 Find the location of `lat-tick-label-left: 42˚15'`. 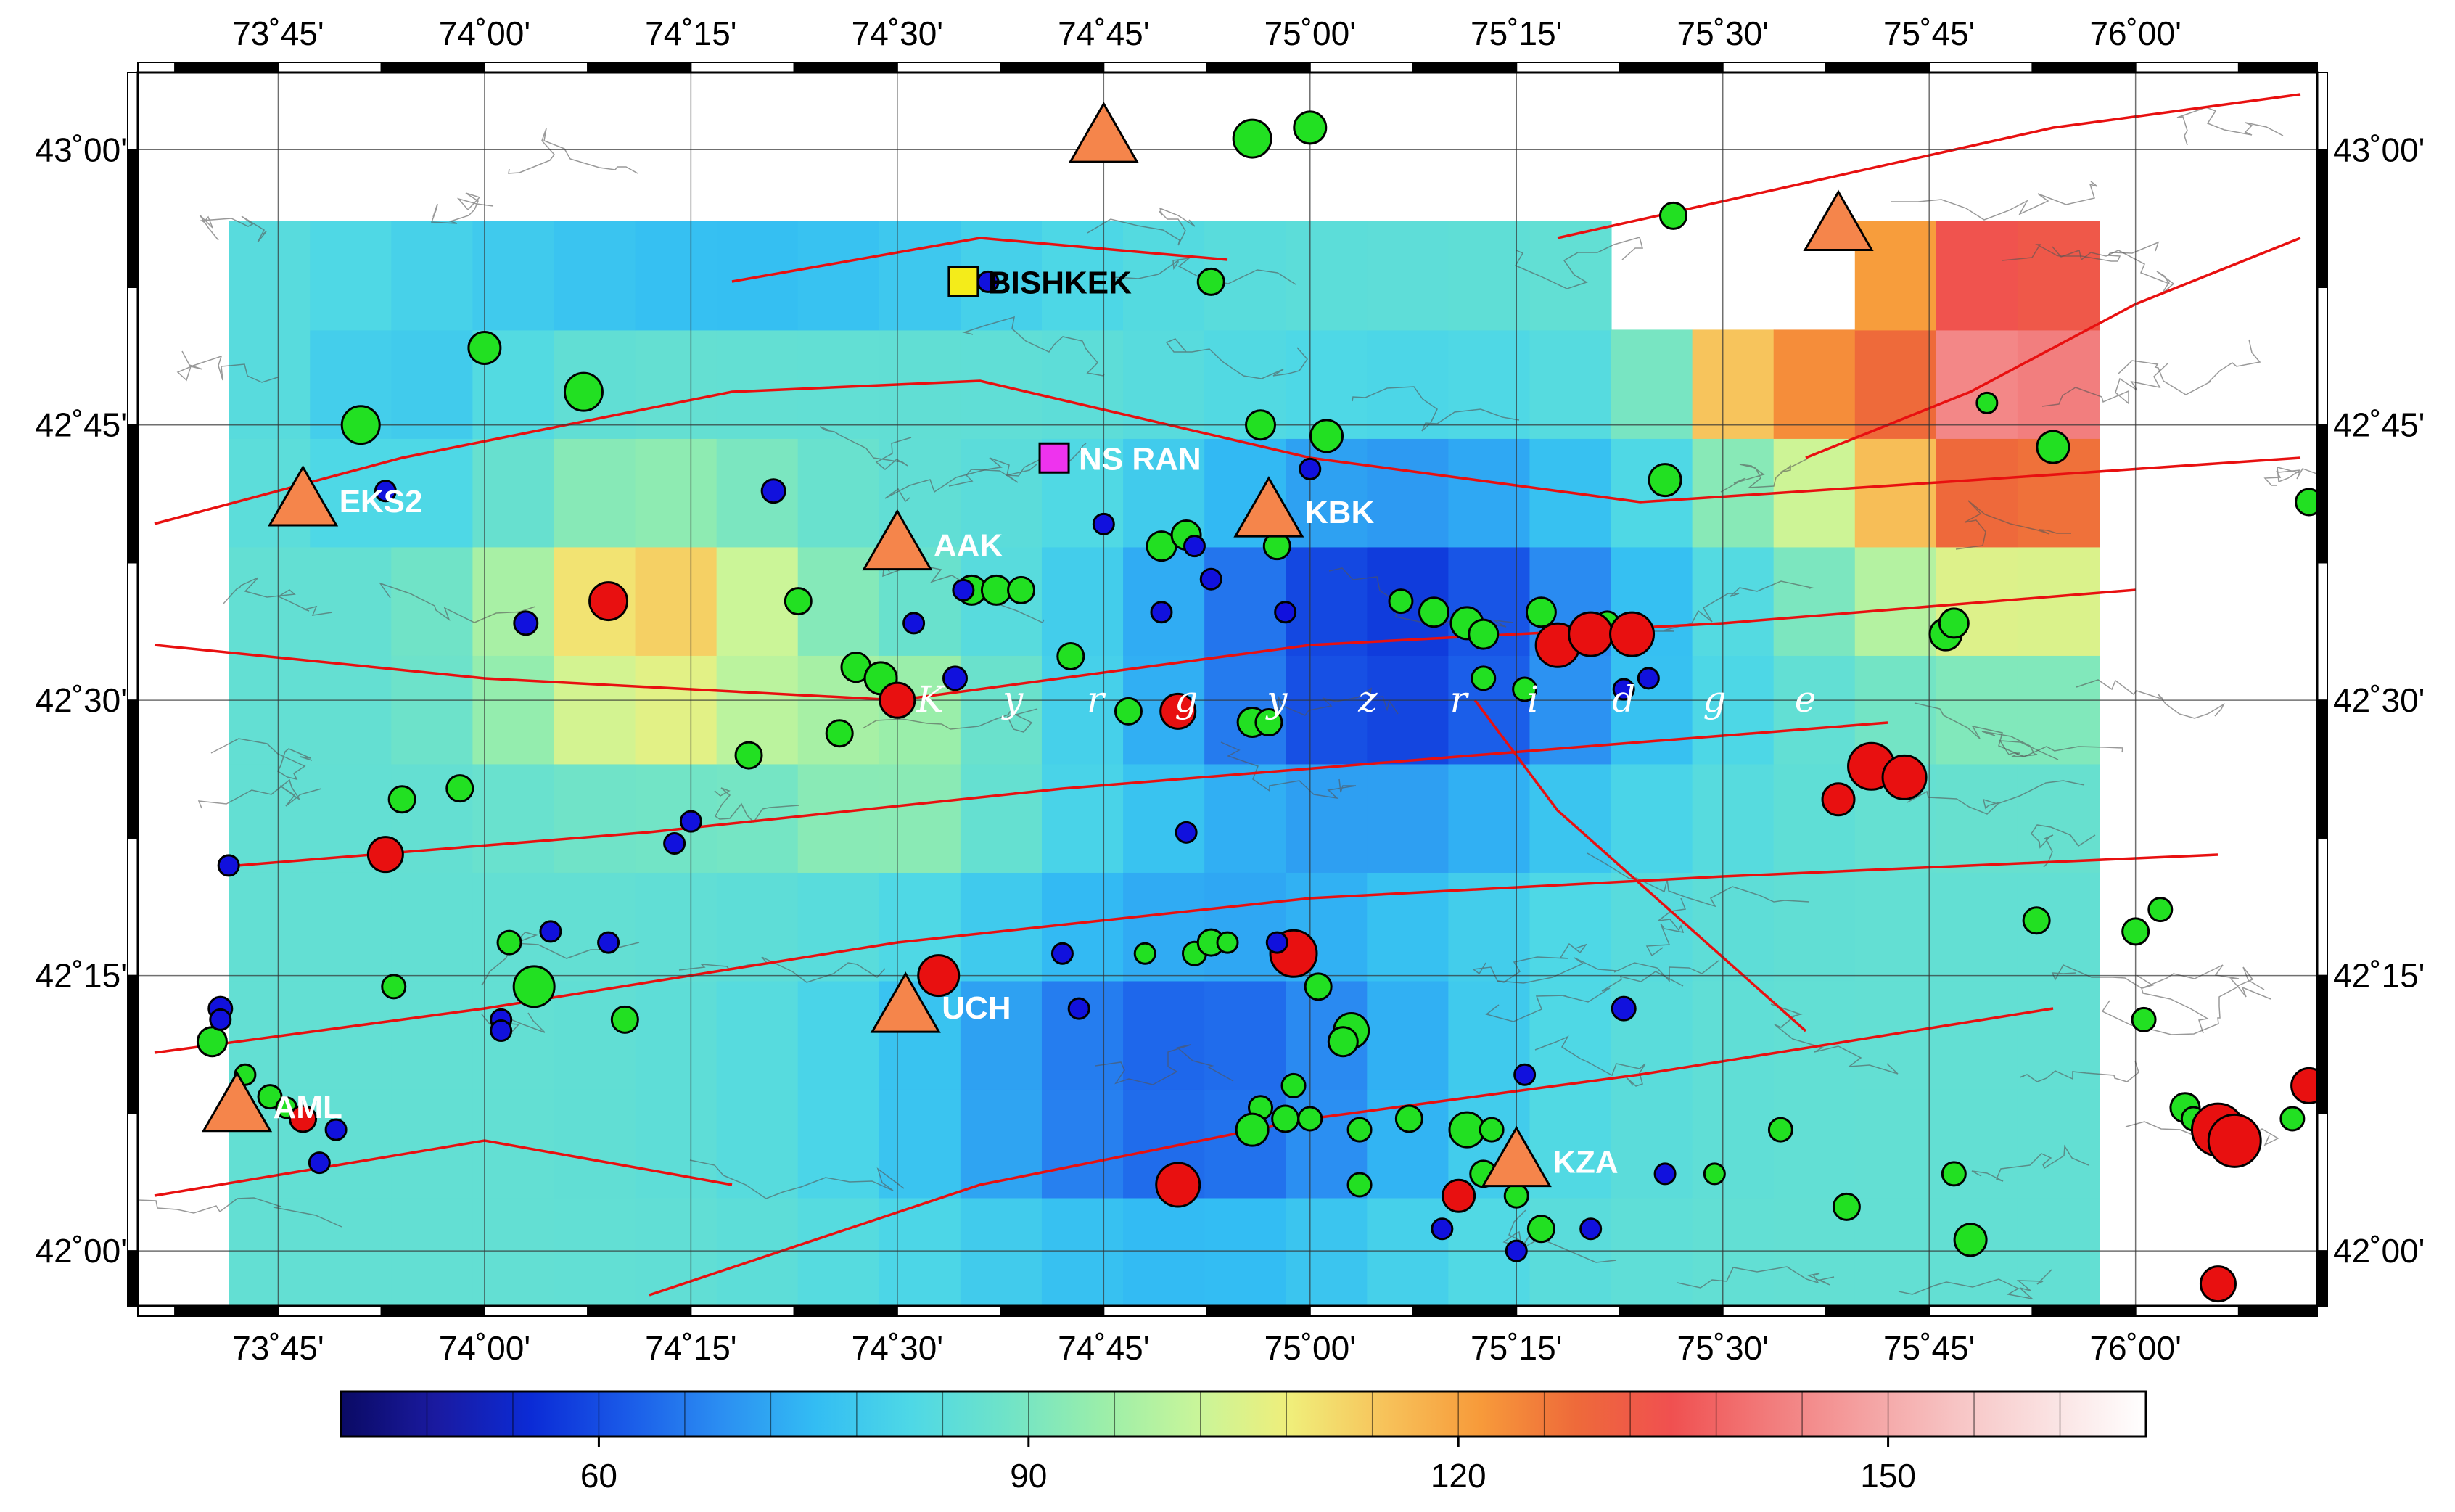

lat-tick-label-left: 42˚15' is located at coordinates (81, 976).